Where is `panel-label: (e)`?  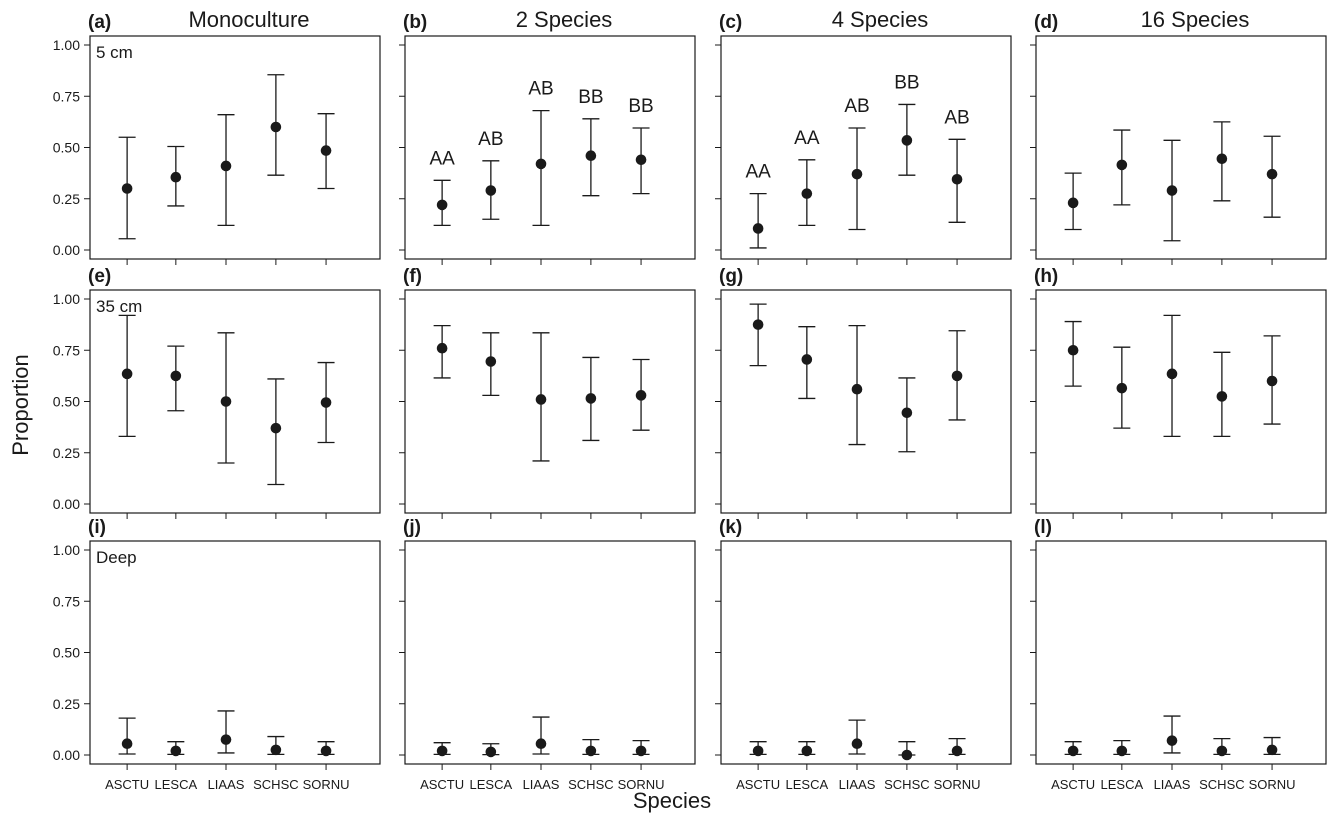
panel-label: (e) is located at coordinates (99, 276).